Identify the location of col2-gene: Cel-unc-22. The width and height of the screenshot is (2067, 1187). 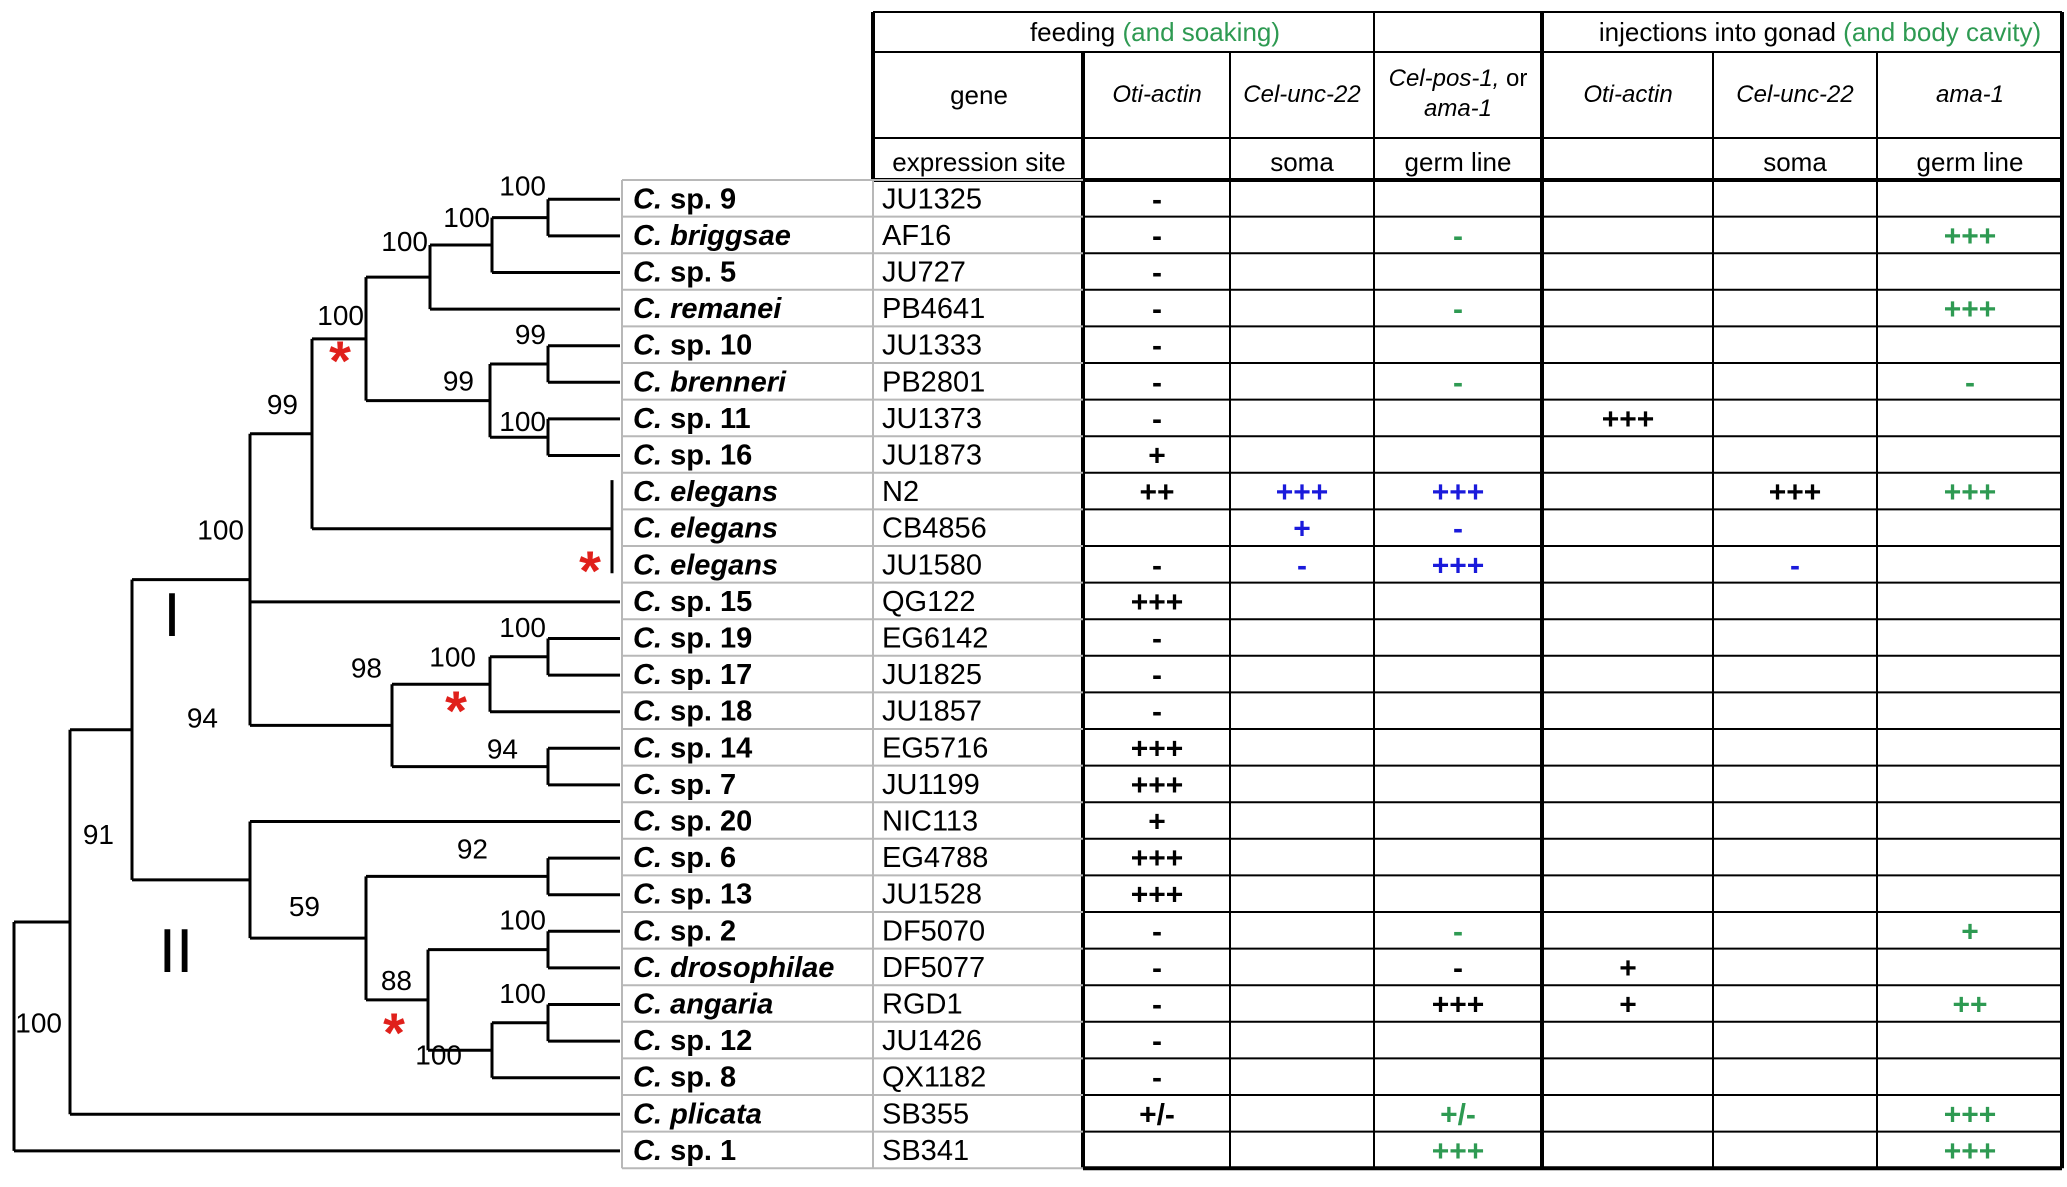
(1301, 94).